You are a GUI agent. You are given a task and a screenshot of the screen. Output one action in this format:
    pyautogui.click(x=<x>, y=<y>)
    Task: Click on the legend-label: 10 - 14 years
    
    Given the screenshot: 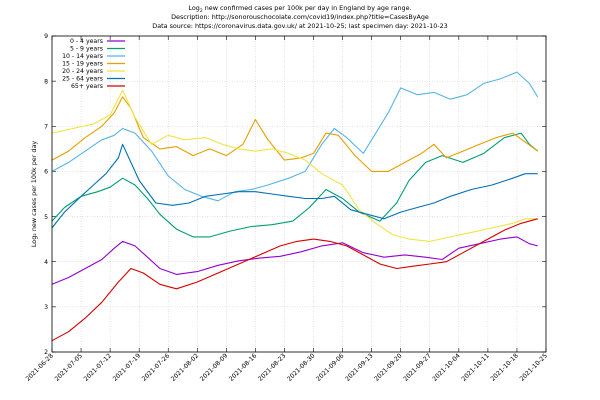 What is the action you would take?
    pyautogui.click(x=82, y=56)
    